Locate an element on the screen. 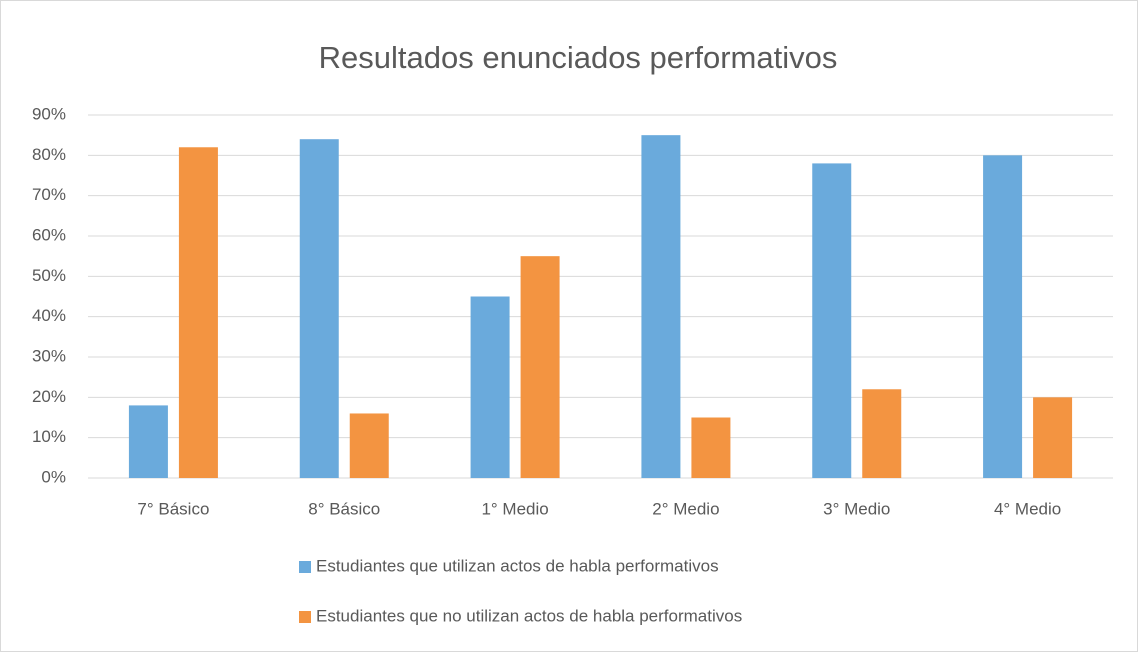 The height and width of the screenshot is (652, 1138). chart-title: Resultados enunciados performativos is located at coordinates (578, 57).